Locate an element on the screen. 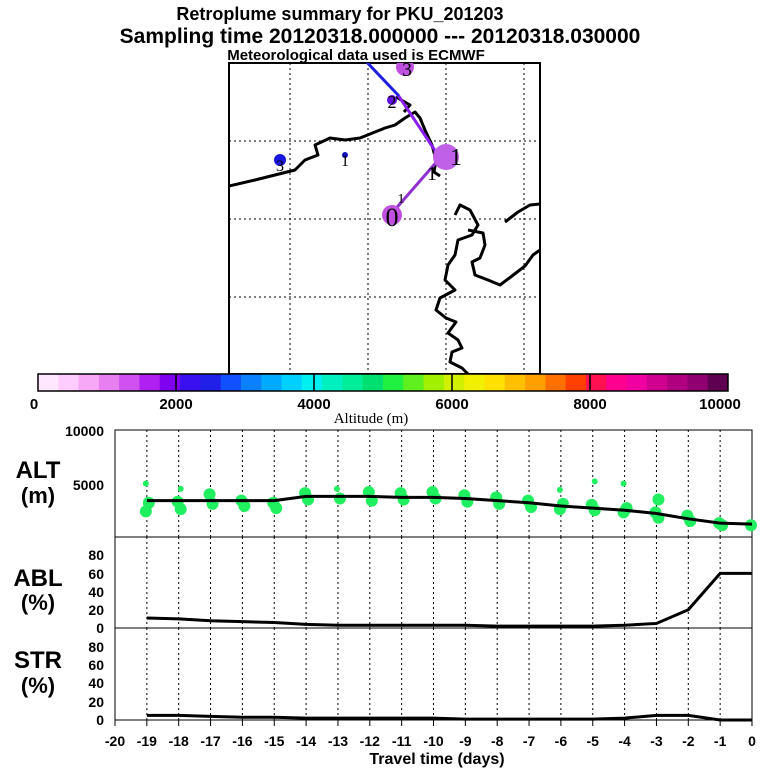 This screenshot has width=768, height=768. colorbar-label: Altitude (m) is located at coordinates (371, 419).